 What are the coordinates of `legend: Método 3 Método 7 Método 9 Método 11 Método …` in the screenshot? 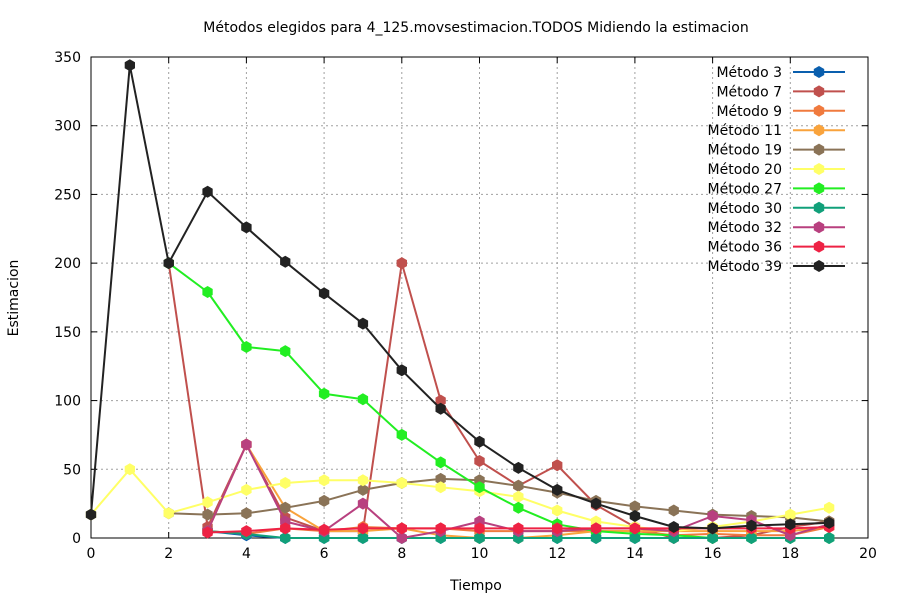 It's located at (776, 170).